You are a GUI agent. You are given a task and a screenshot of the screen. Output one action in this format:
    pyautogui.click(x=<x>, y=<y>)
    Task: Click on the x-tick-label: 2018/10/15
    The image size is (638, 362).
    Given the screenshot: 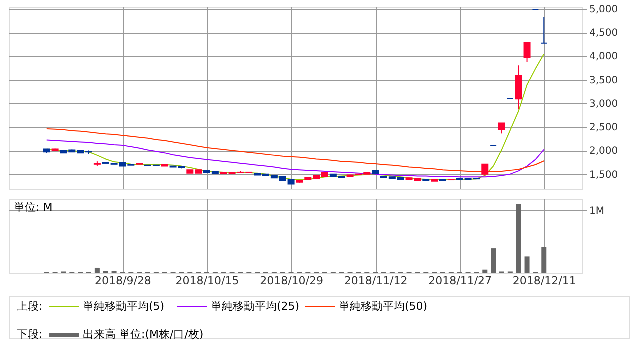 What is the action you would take?
    pyautogui.click(x=208, y=281)
    